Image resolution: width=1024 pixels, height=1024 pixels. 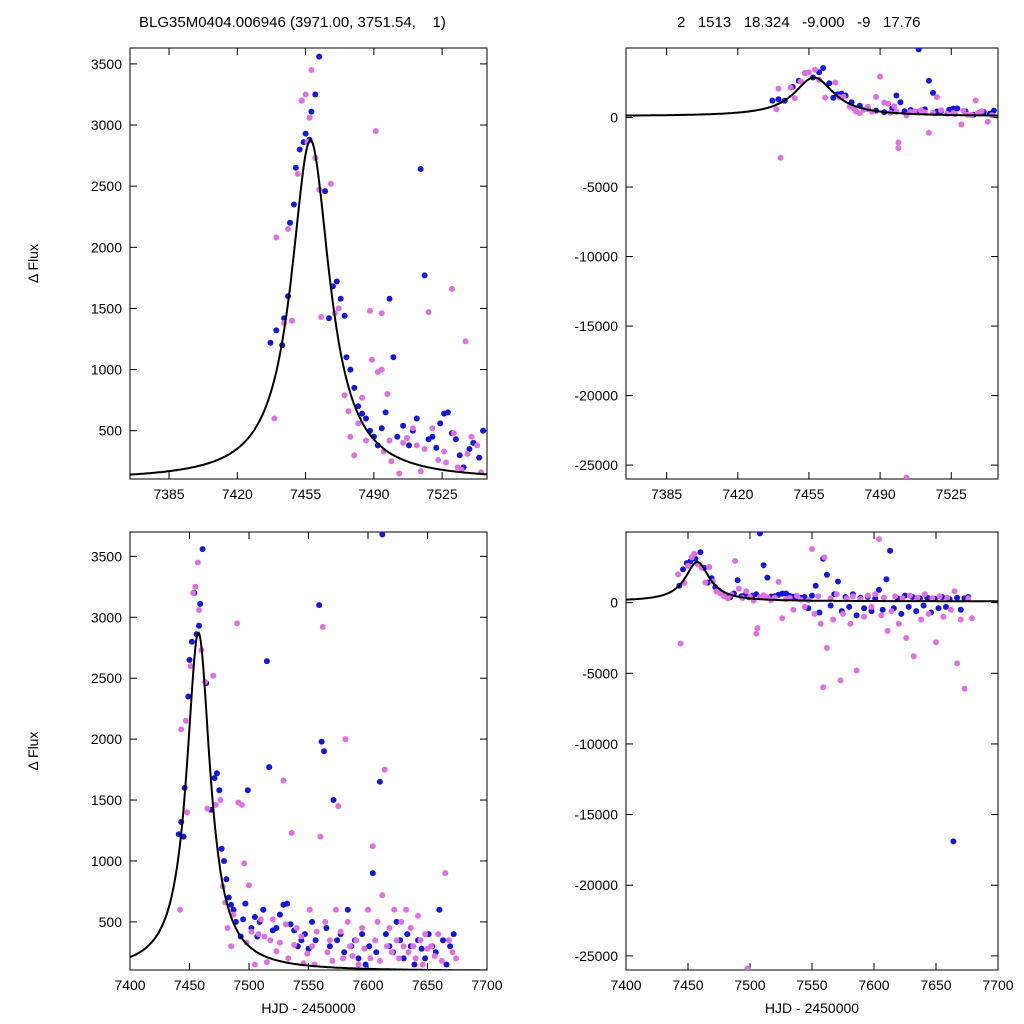 What do you see at coordinates (625, 985) in the screenshot?
I see `x-tick-label: 7400` at bounding box center [625, 985].